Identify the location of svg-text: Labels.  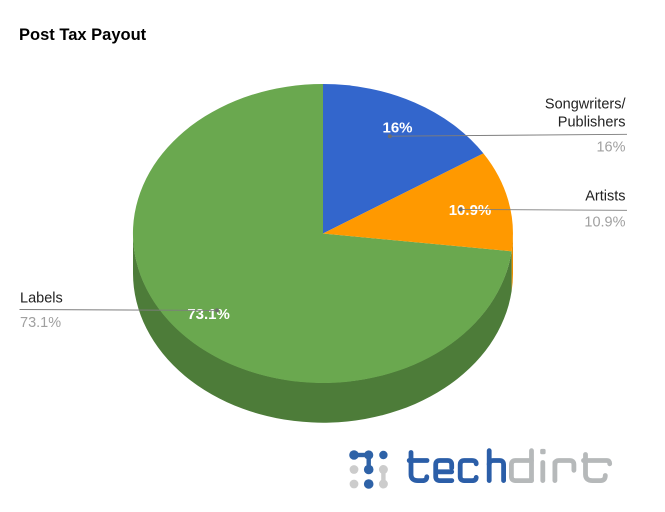
(41, 299).